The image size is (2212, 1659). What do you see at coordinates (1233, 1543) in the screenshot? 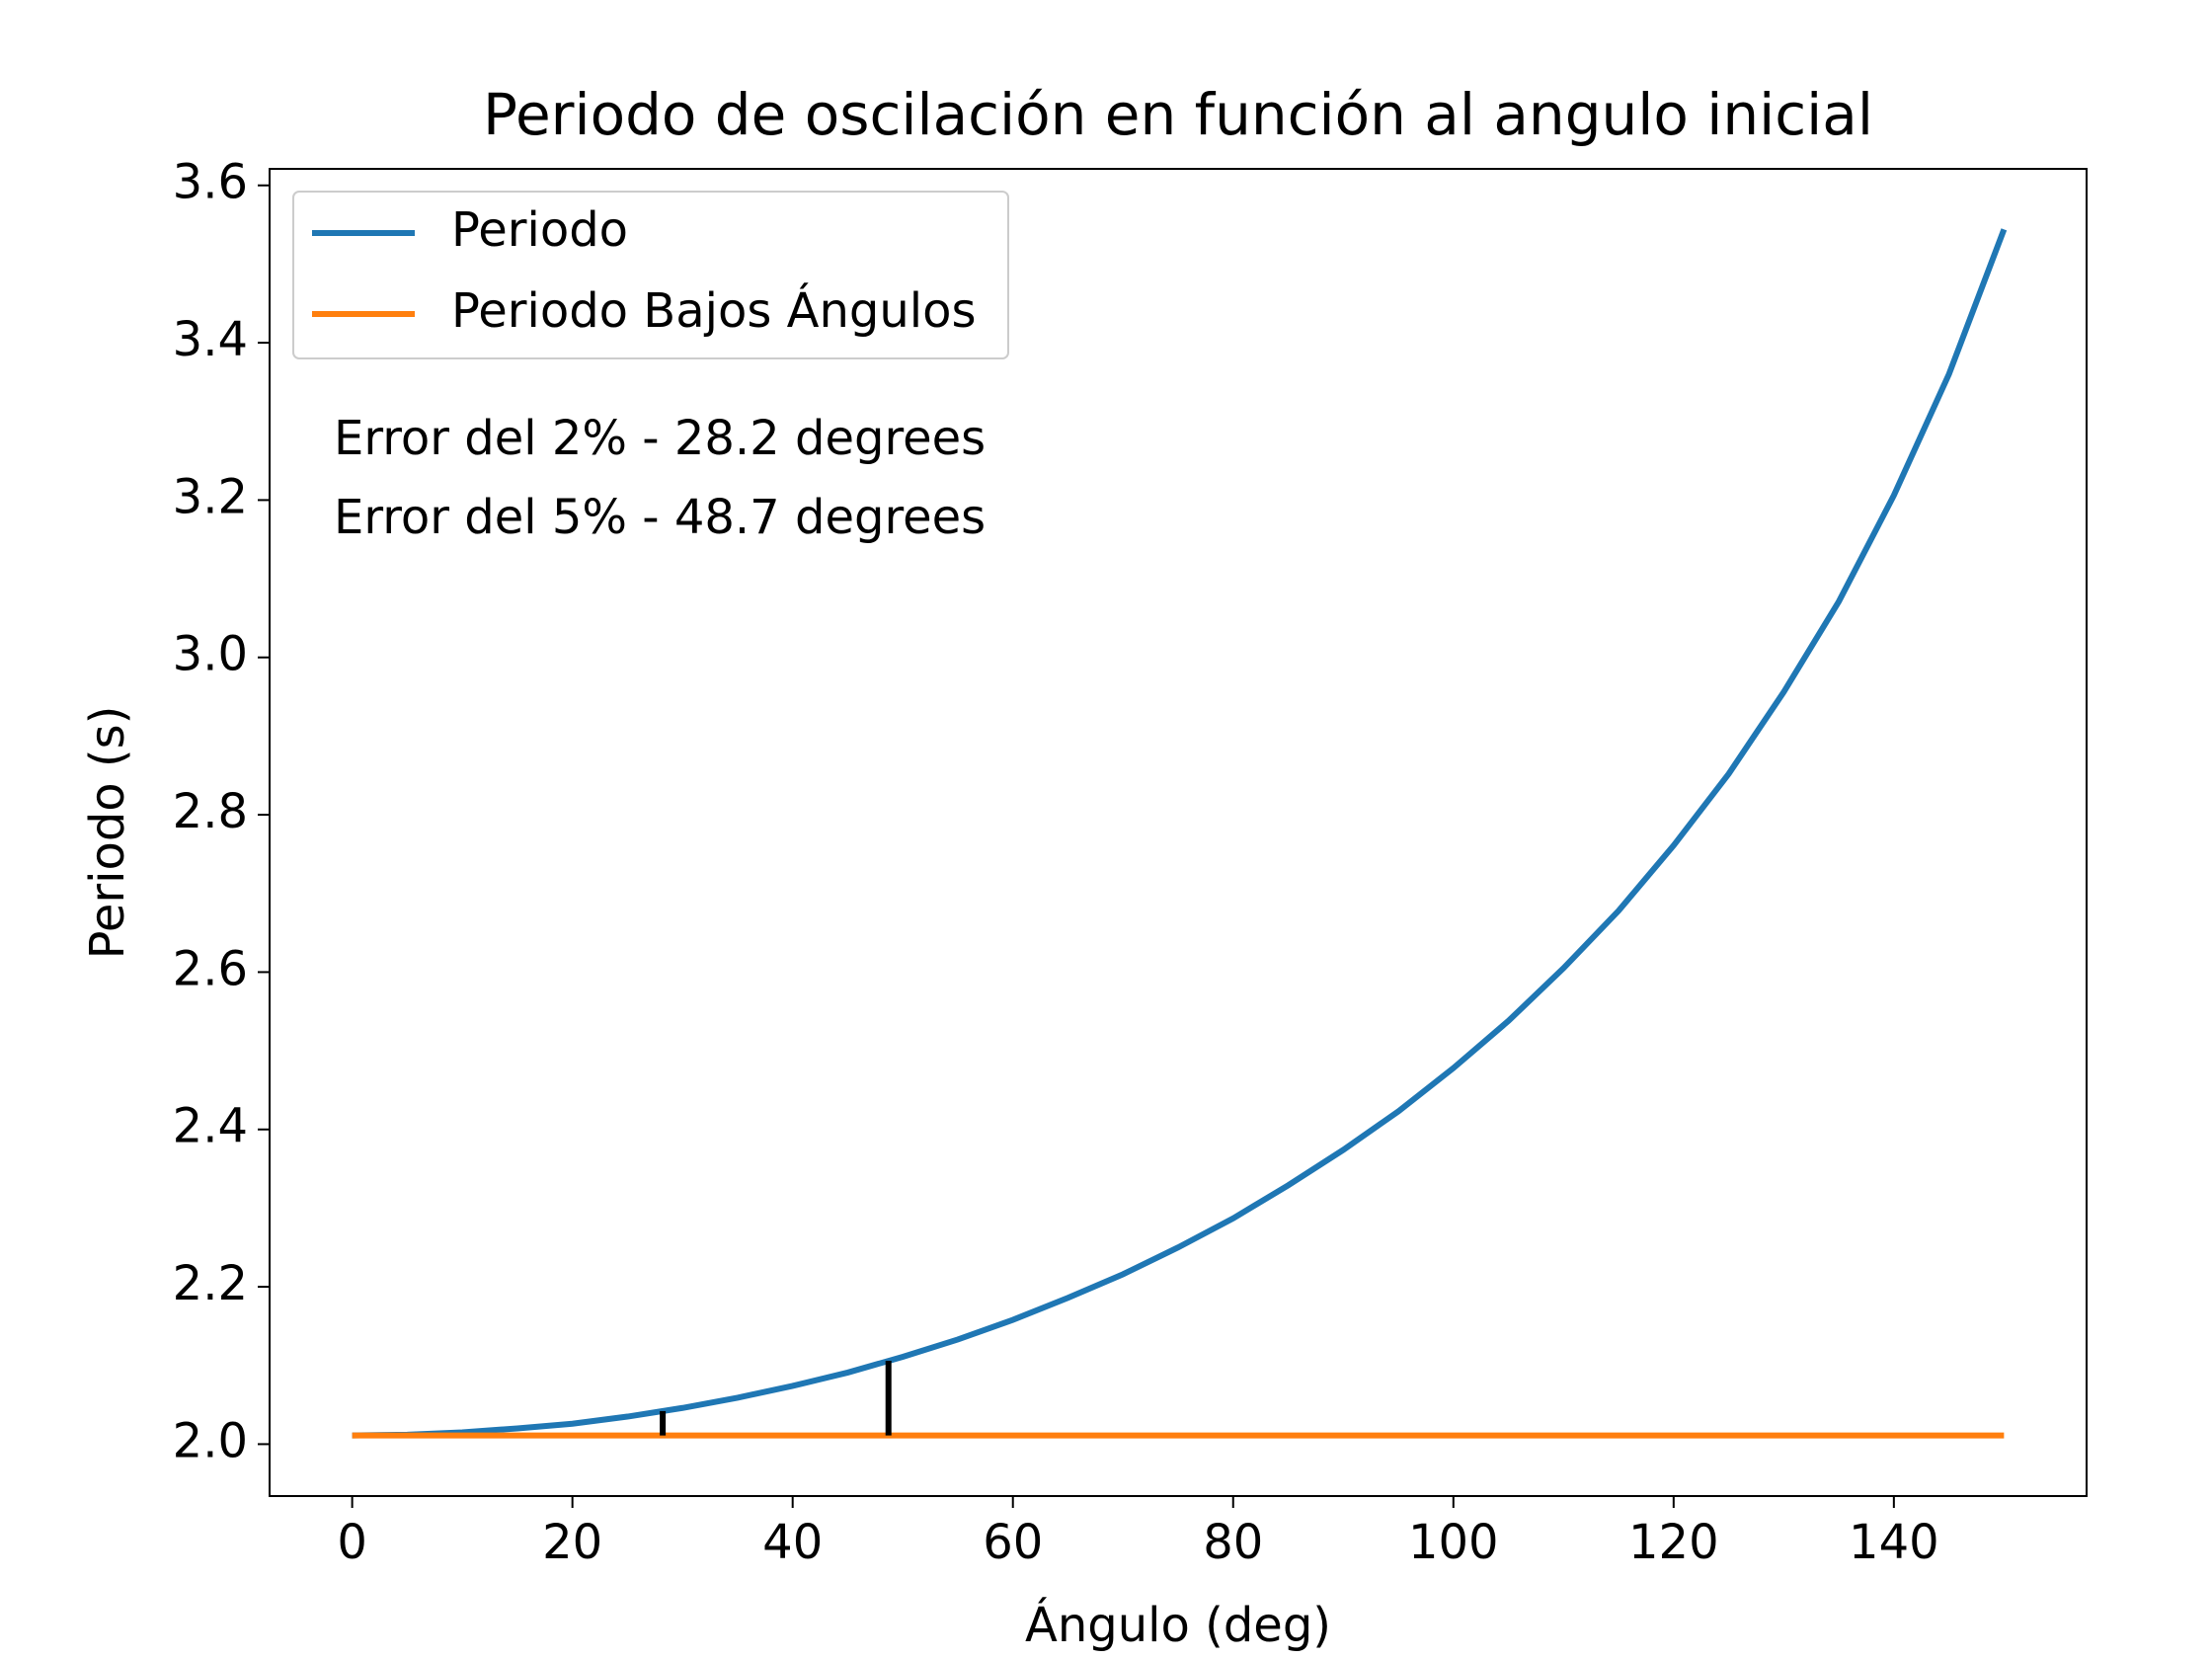
I see `x-tick-label: 80` at bounding box center [1233, 1543].